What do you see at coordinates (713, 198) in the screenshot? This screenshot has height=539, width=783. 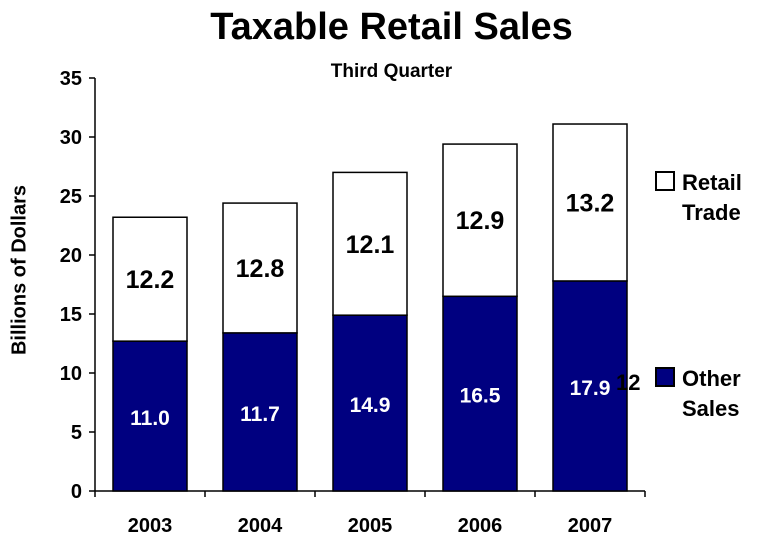 I see `legend-item-retail-trade: Retail Trade` at bounding box center [713, 198].